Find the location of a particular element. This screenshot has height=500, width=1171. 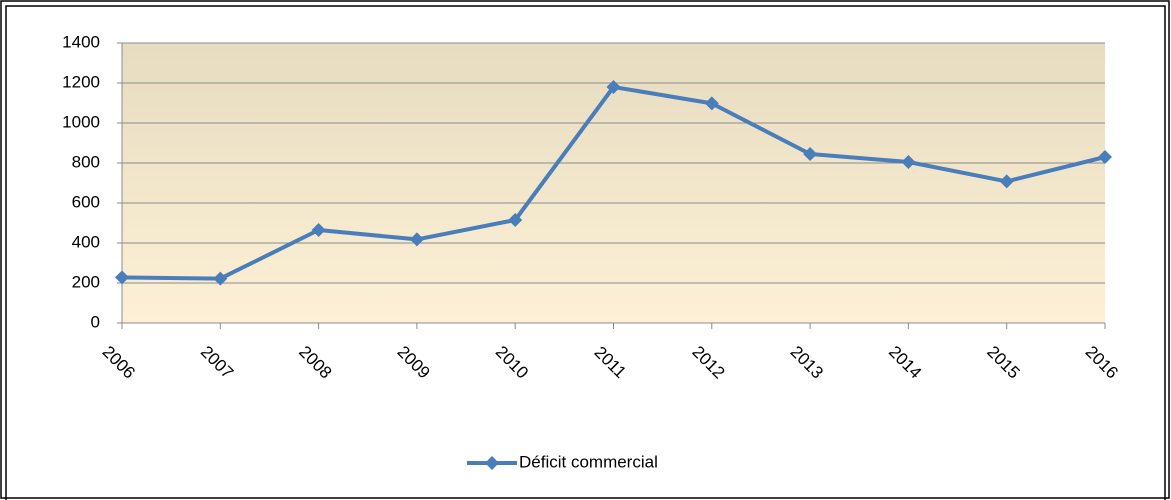

x-tick-label: 2012 is located at coordinates (708, 362).